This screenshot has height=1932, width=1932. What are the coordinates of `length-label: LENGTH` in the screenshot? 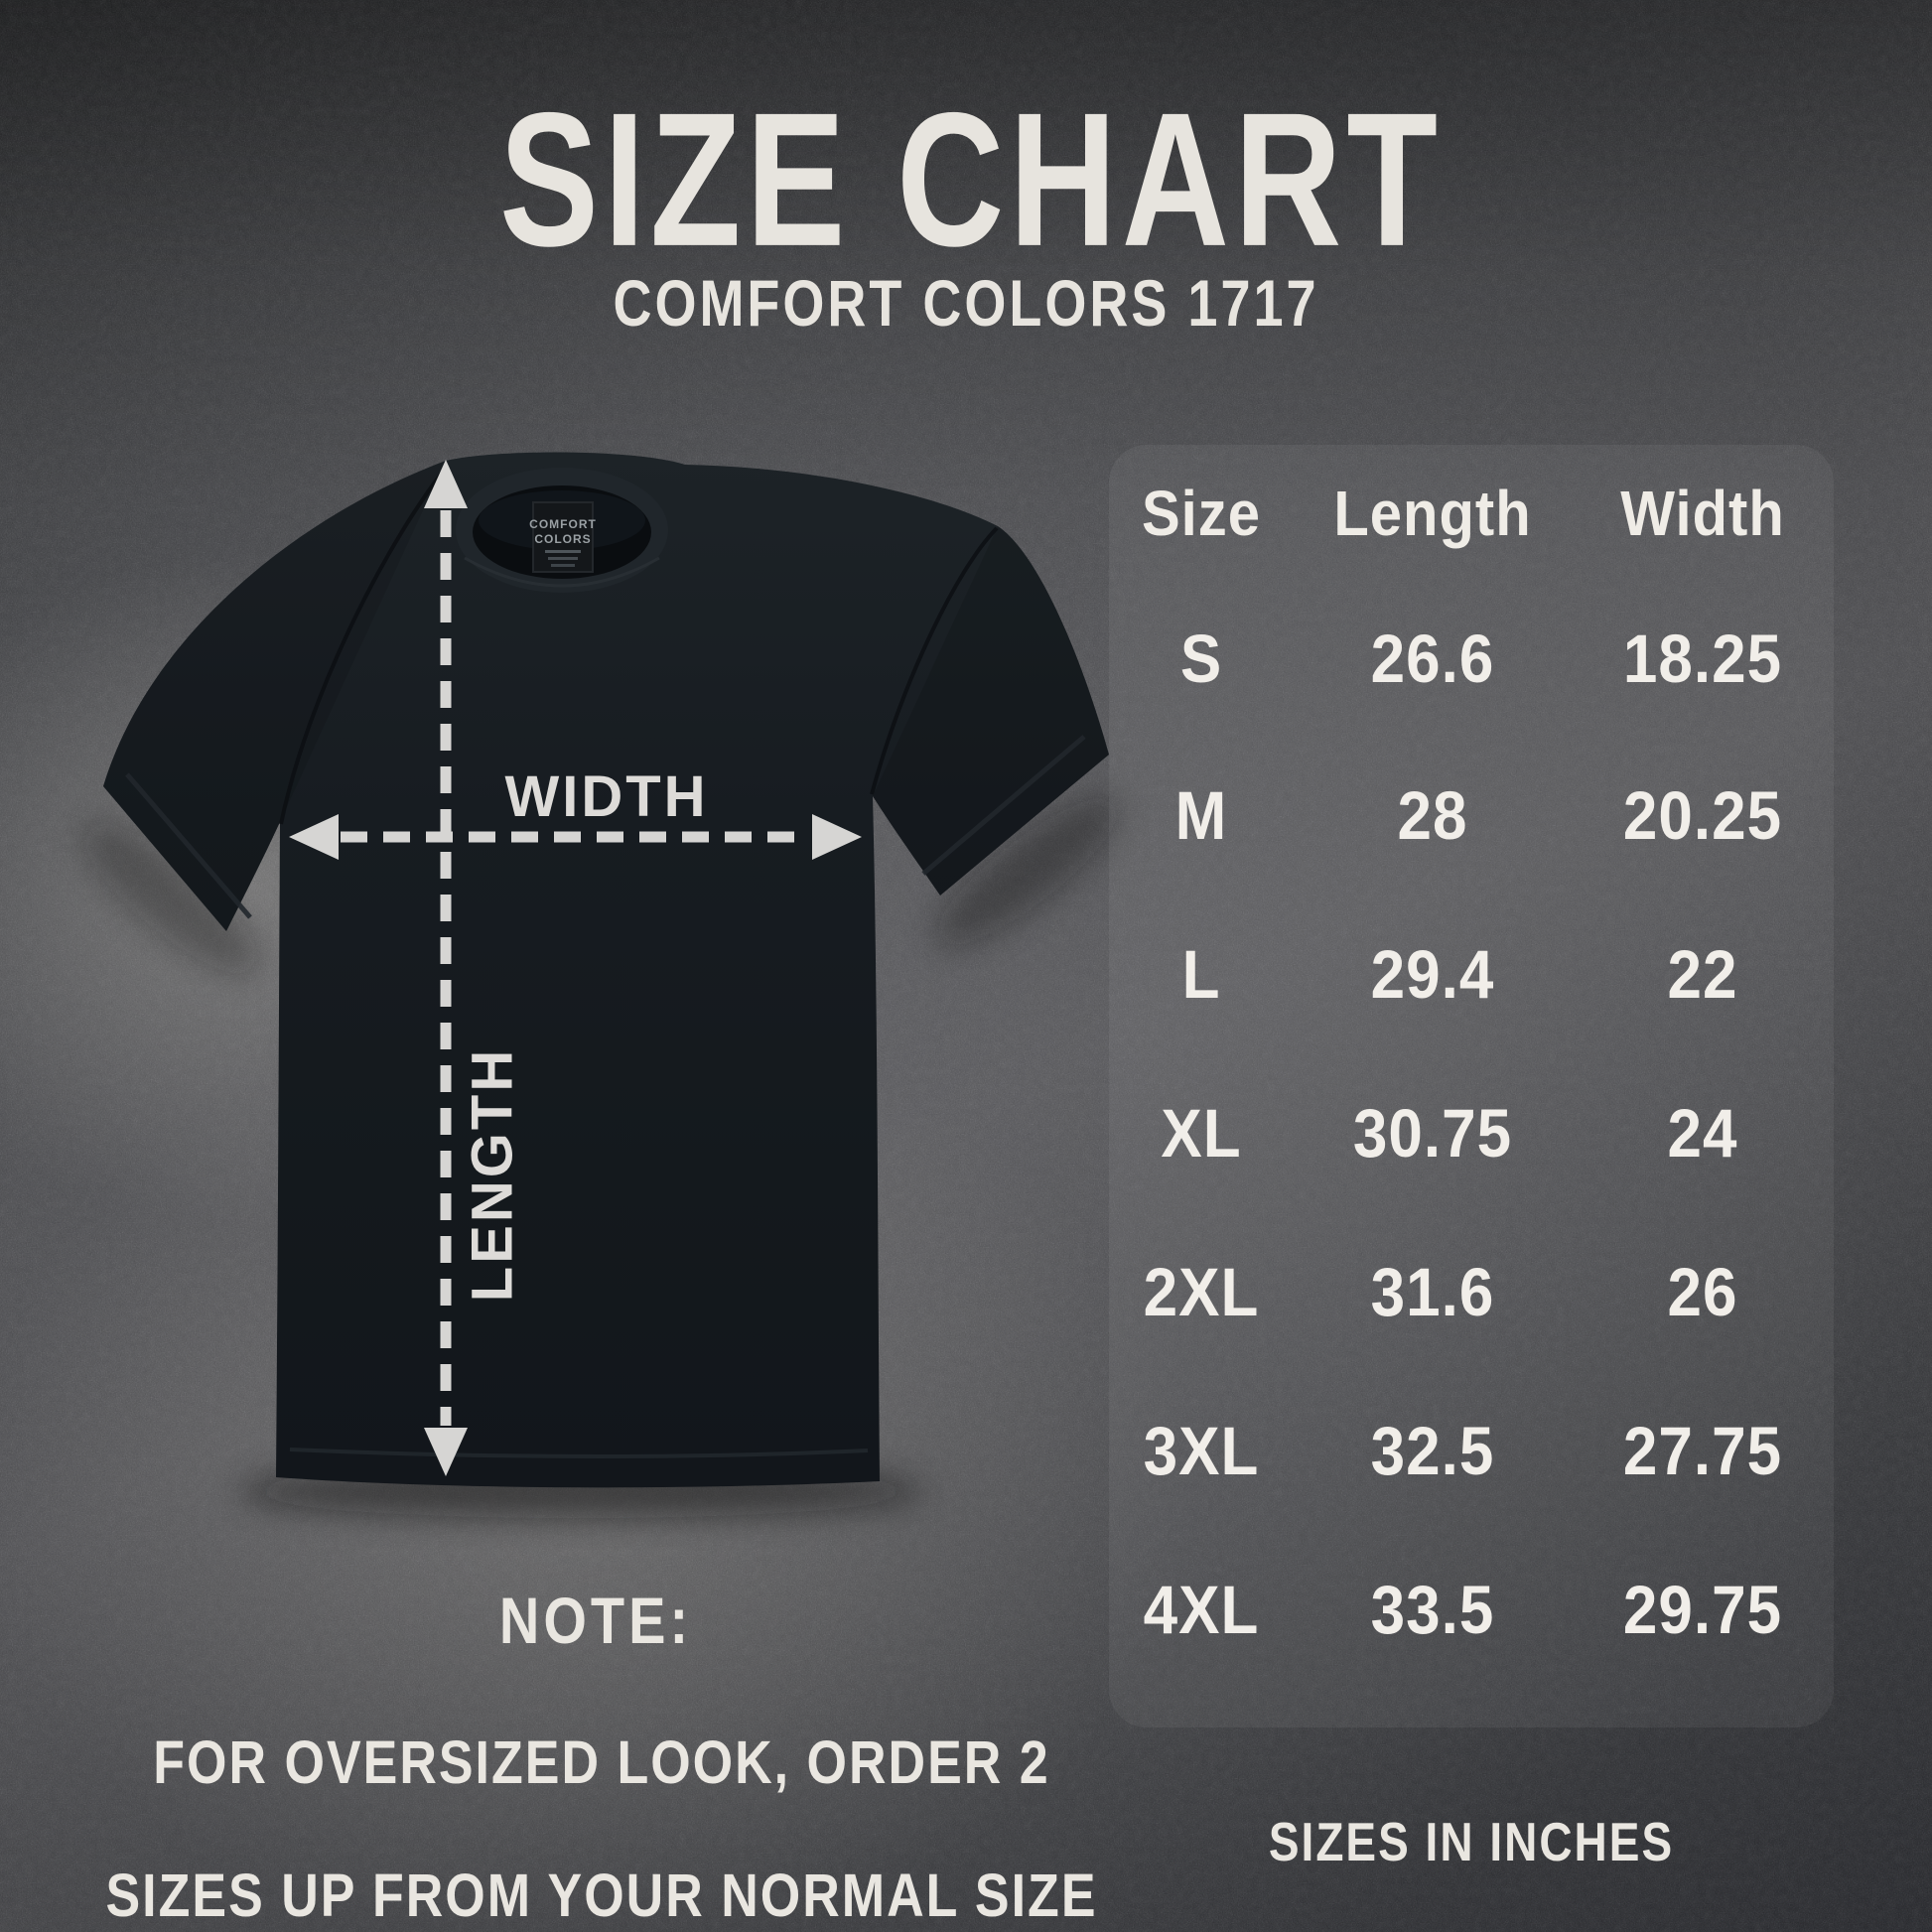 It's located at (492, 1175).